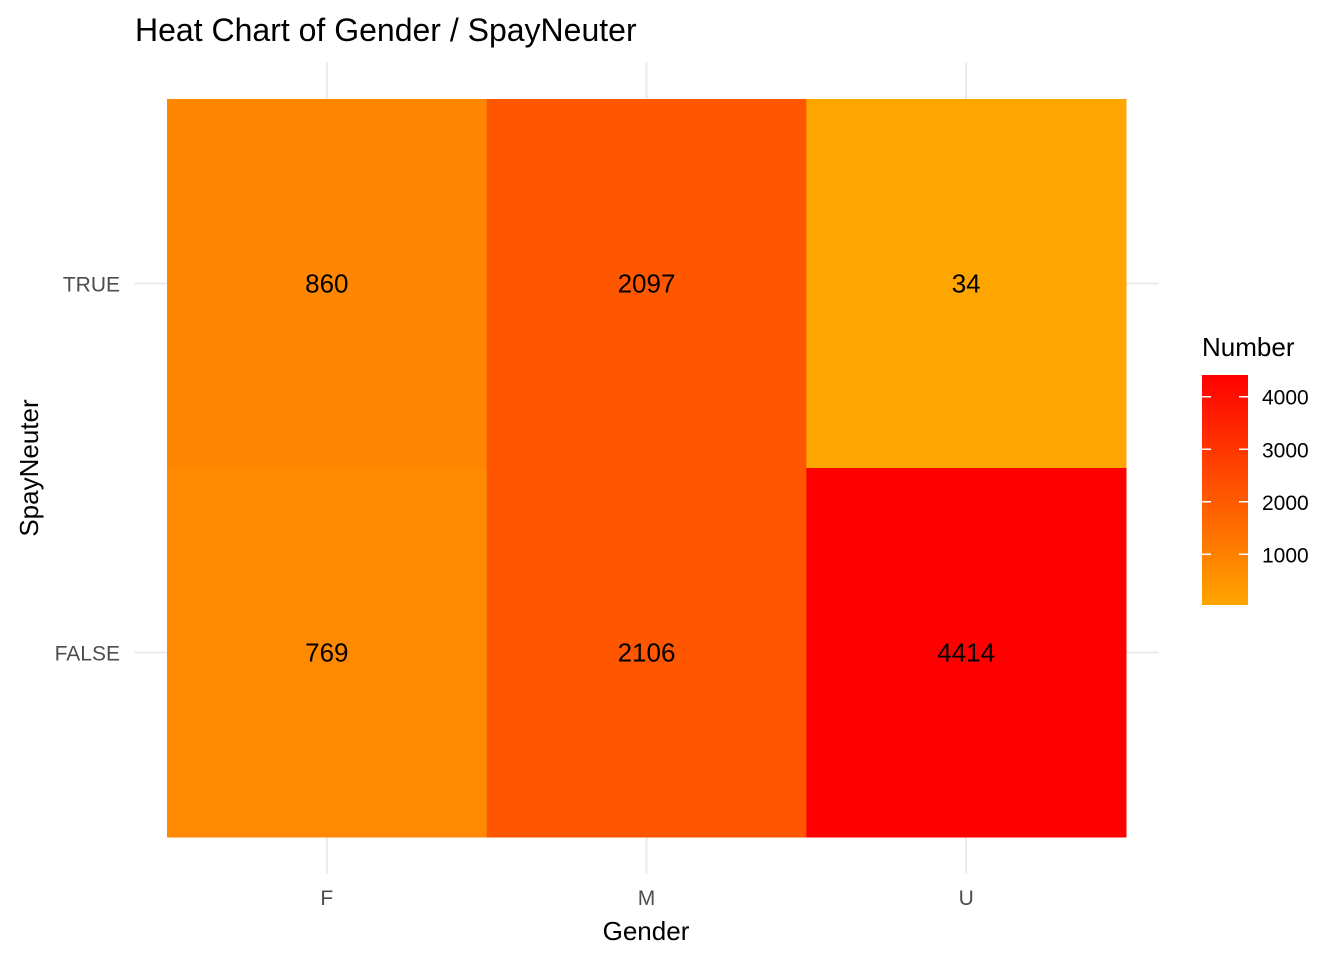 The width and height of the screenshot is (1344, 960). Describe the element at coordinates (87, 654) in the screenshot. I see `y-tick-label: FALSE` at that location.